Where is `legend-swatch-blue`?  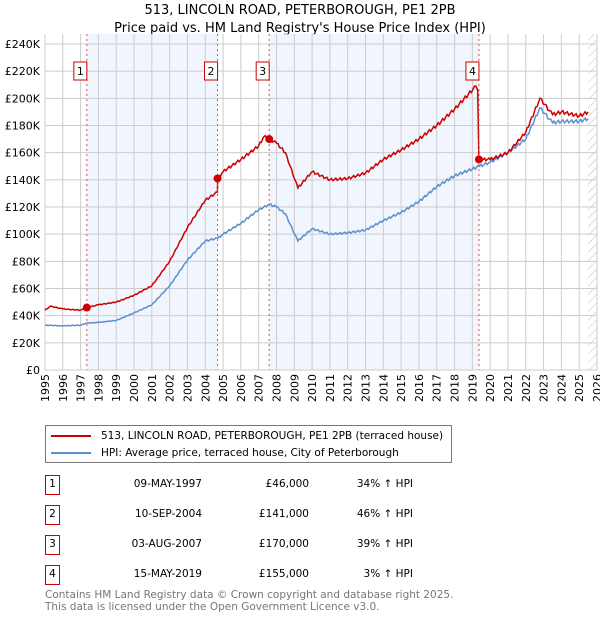 legend-swatch-blue is located at coordinates (71, 453).